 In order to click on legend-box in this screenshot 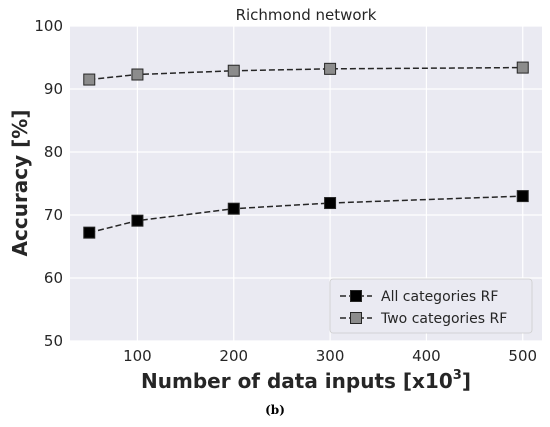, I will do `click(431, 306)`.